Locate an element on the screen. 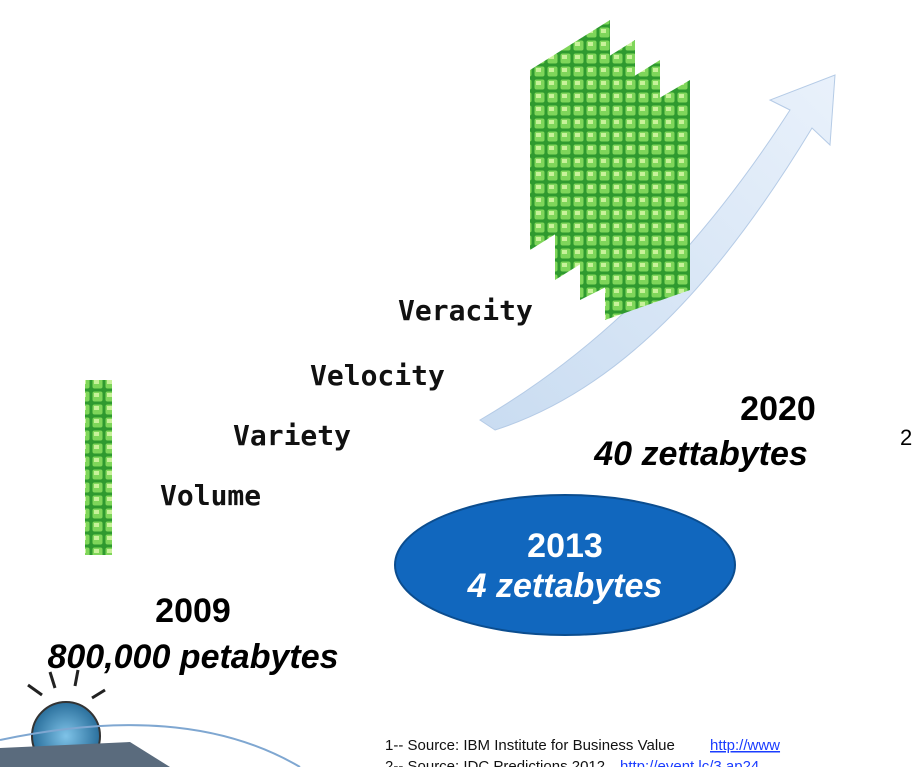  year: 2020 is located at coordinates (778, 409).